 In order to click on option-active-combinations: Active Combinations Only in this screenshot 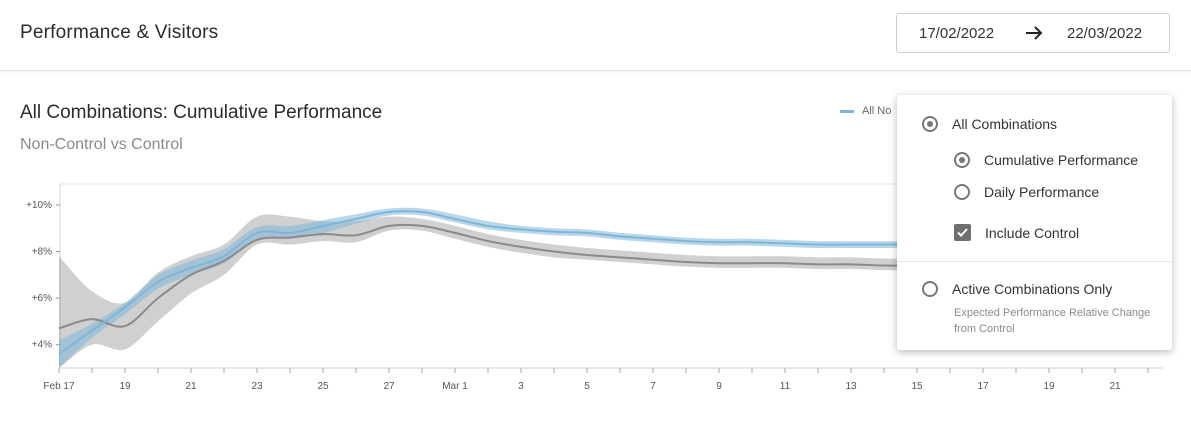, I will do `click(1017, 289)`.